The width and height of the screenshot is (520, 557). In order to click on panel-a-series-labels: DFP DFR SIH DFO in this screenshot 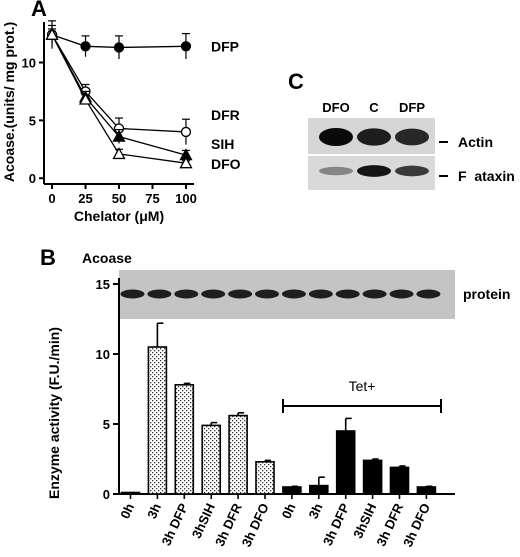, I will do `click(226, 105)`.